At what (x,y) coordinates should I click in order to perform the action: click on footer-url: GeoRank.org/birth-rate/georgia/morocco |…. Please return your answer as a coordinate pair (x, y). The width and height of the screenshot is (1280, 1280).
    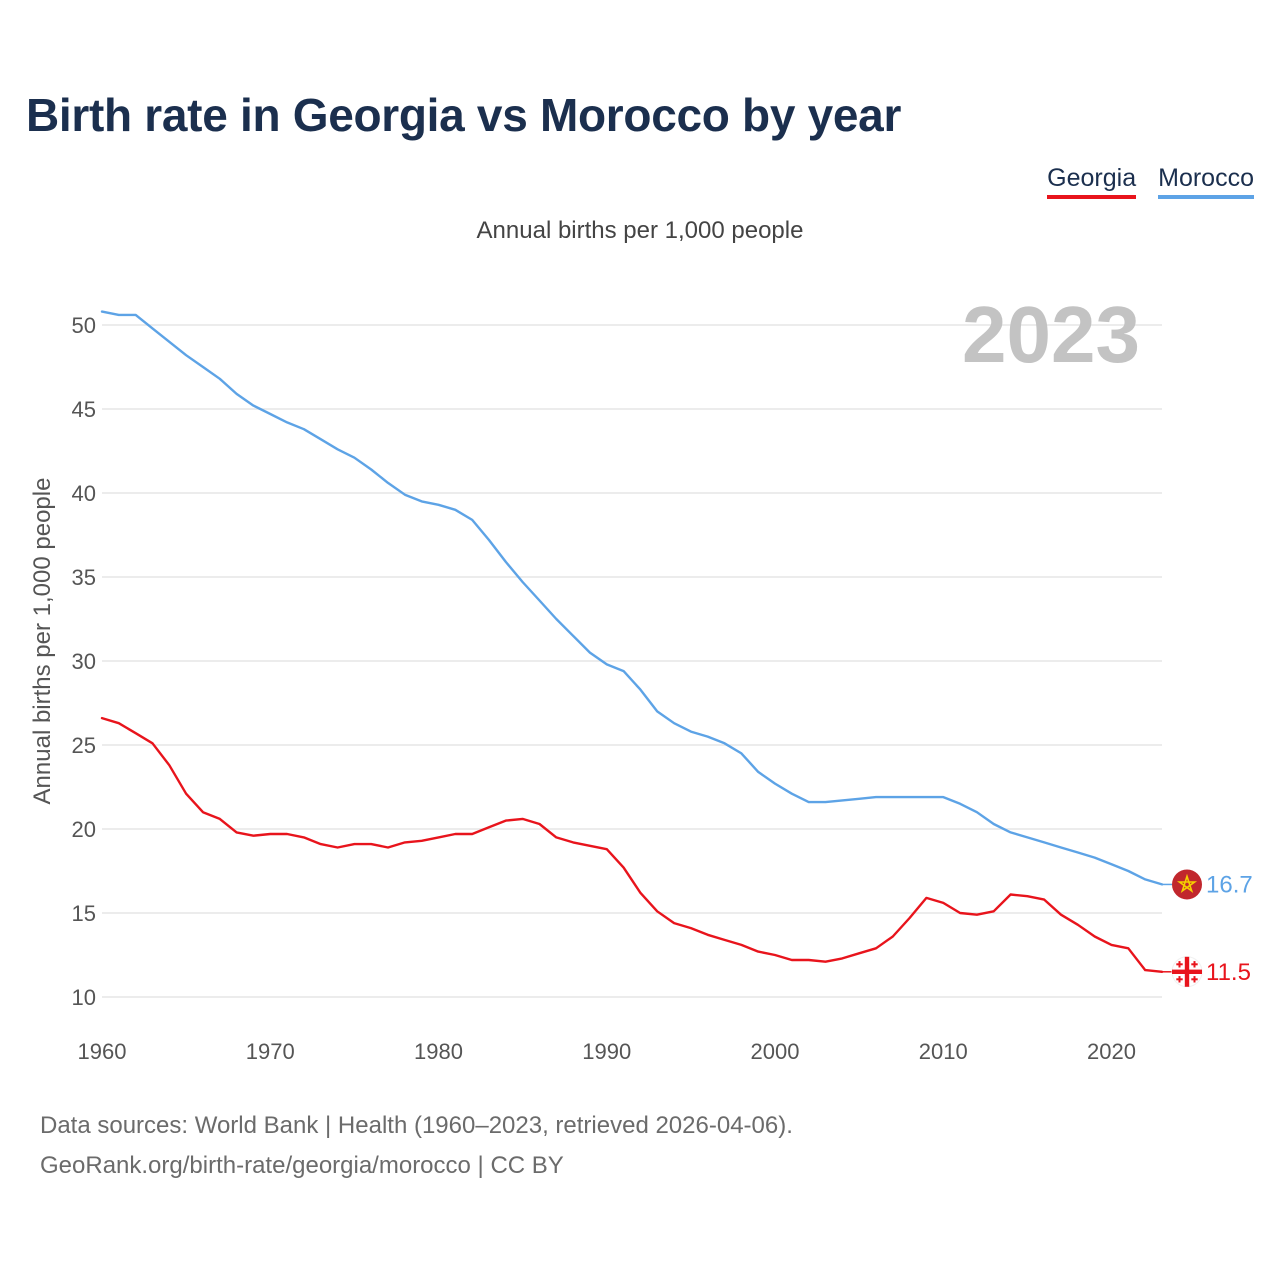
    Looking at the image, I should click on (302, 1165).